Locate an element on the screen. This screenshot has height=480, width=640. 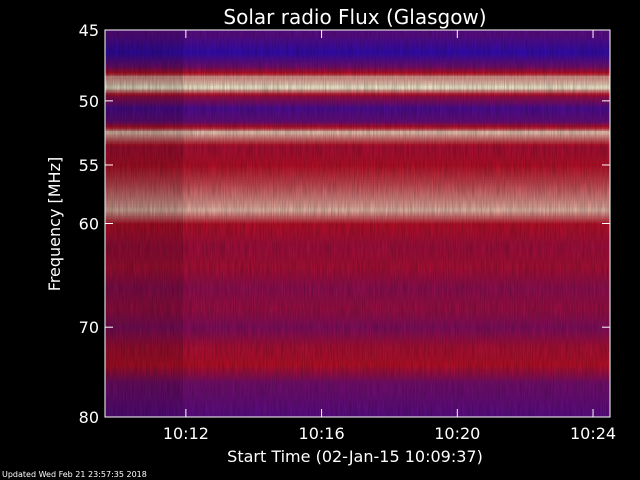
x-tick-label: 10:20 is located at coordinates (457, 433).